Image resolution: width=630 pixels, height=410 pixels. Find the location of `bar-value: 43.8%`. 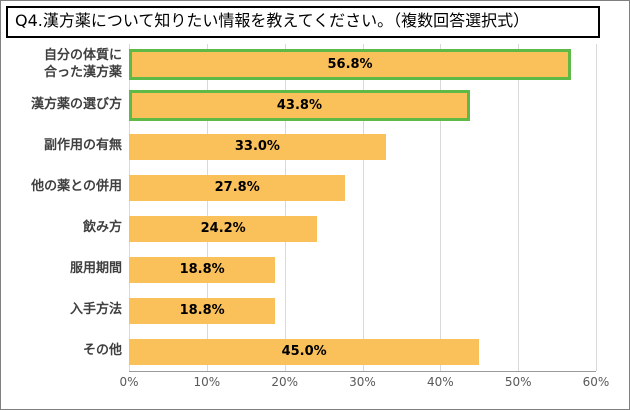

bar-value: 43.8% is located at coordinates (299, 105).